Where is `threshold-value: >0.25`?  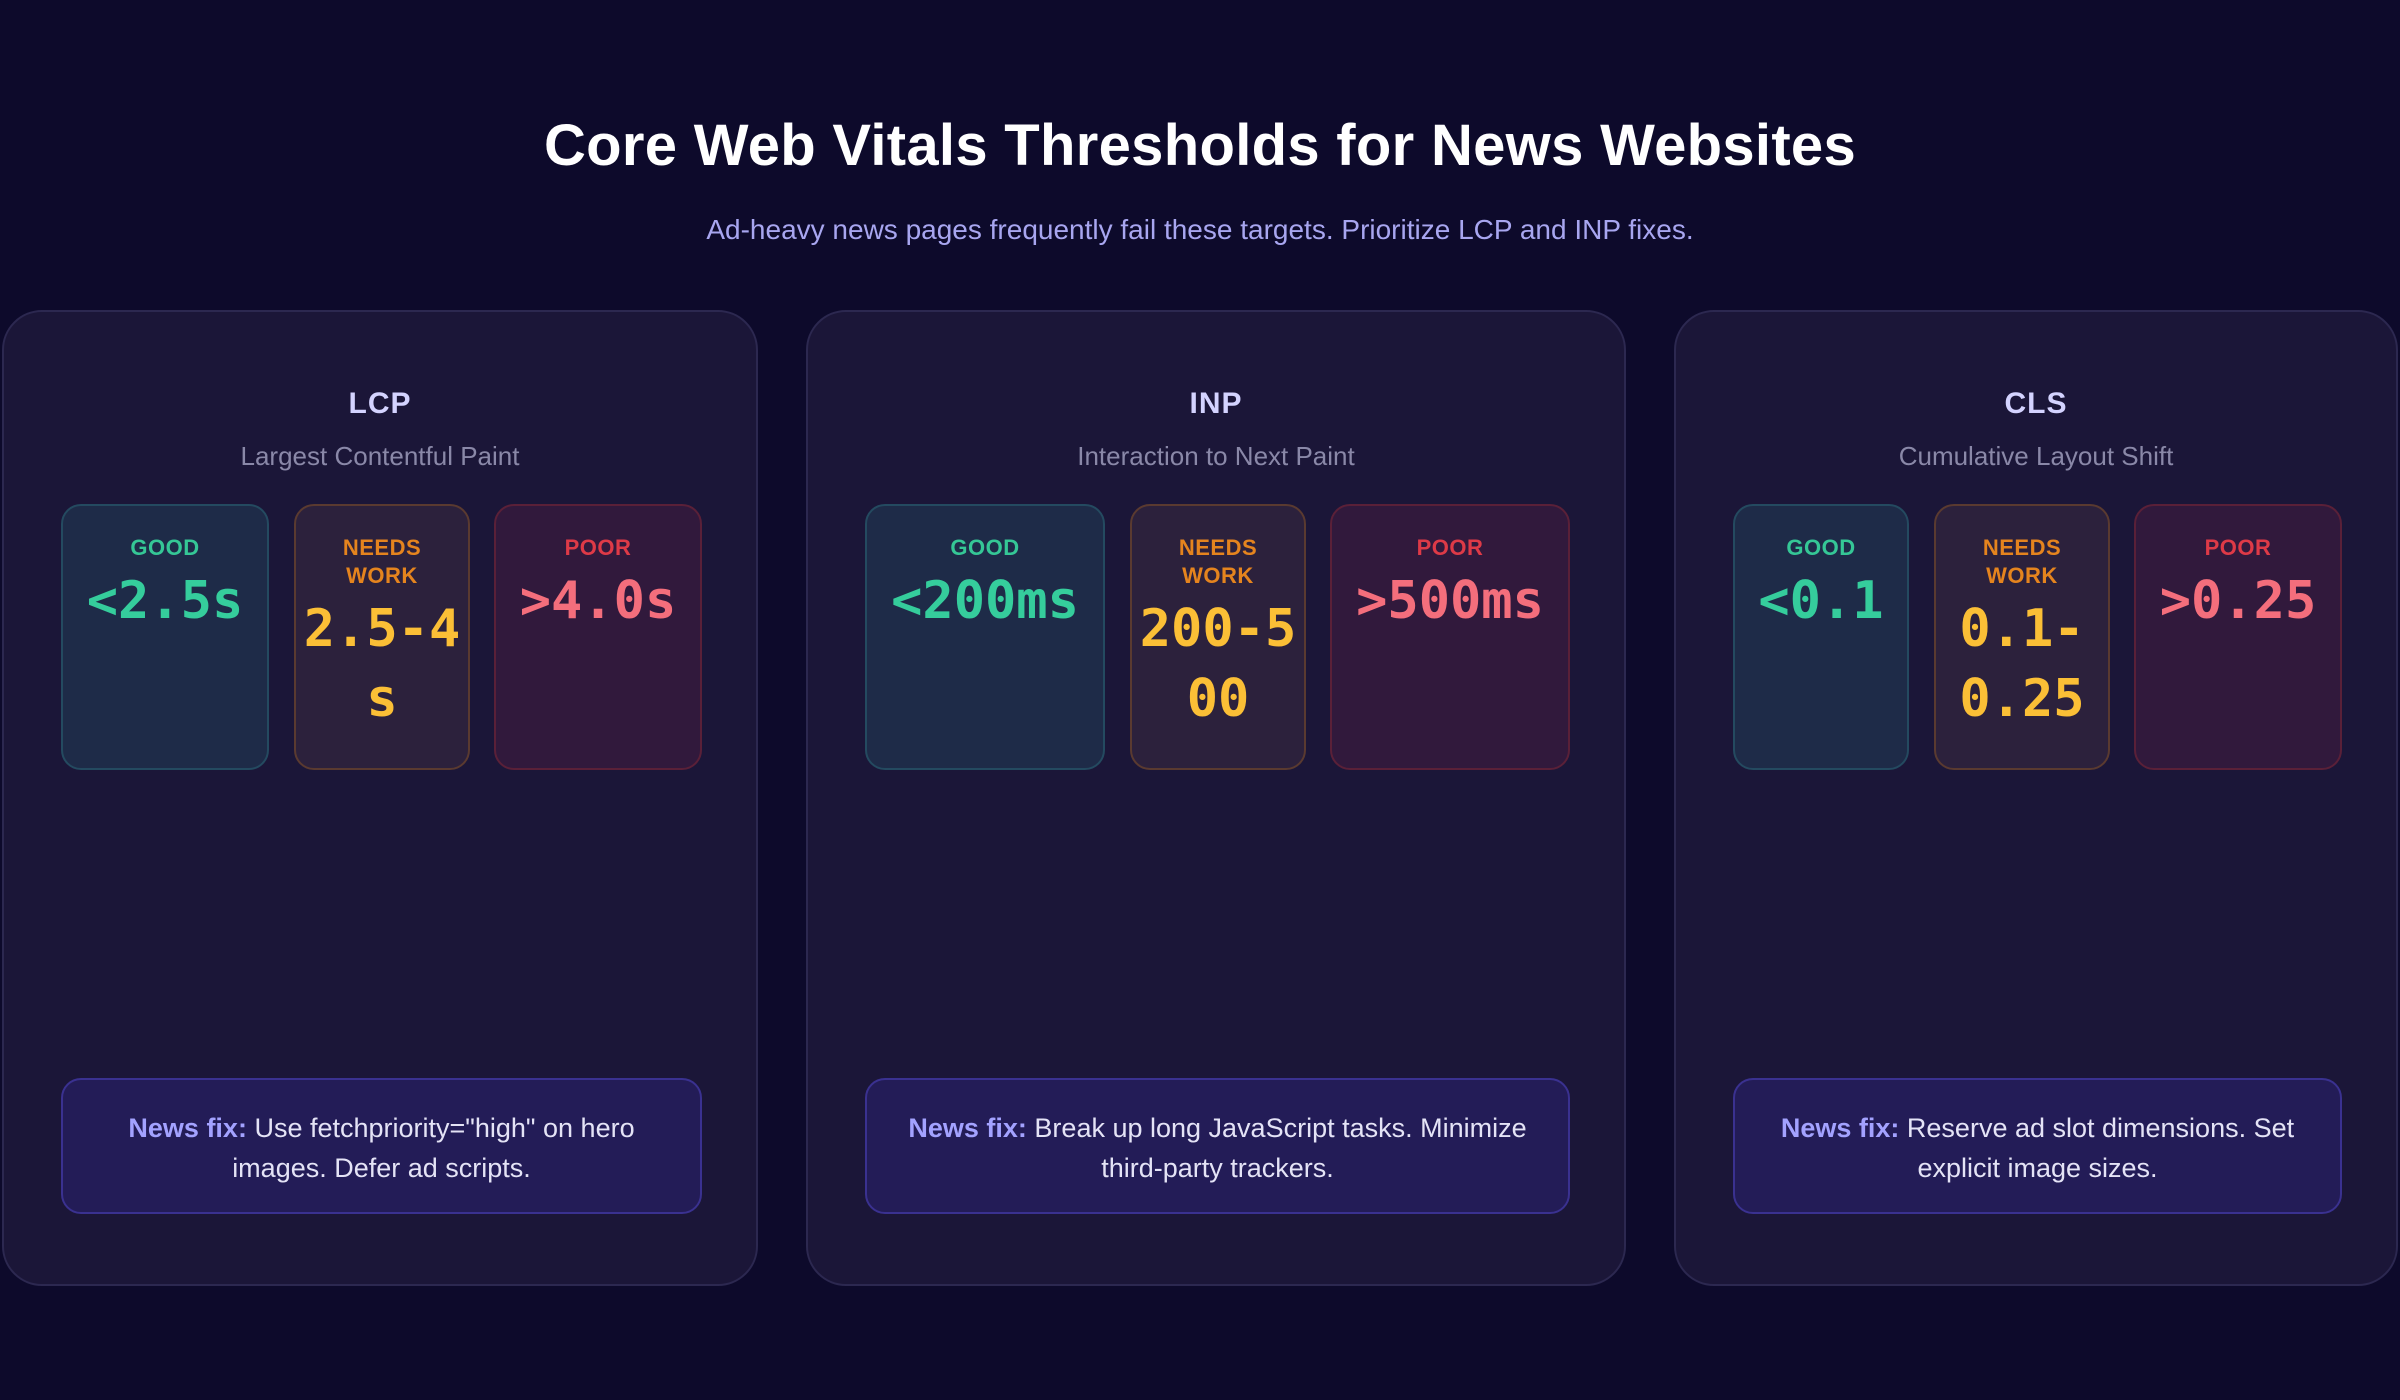
threshold-value: >0.25 is located at coordinates (2238, 601).